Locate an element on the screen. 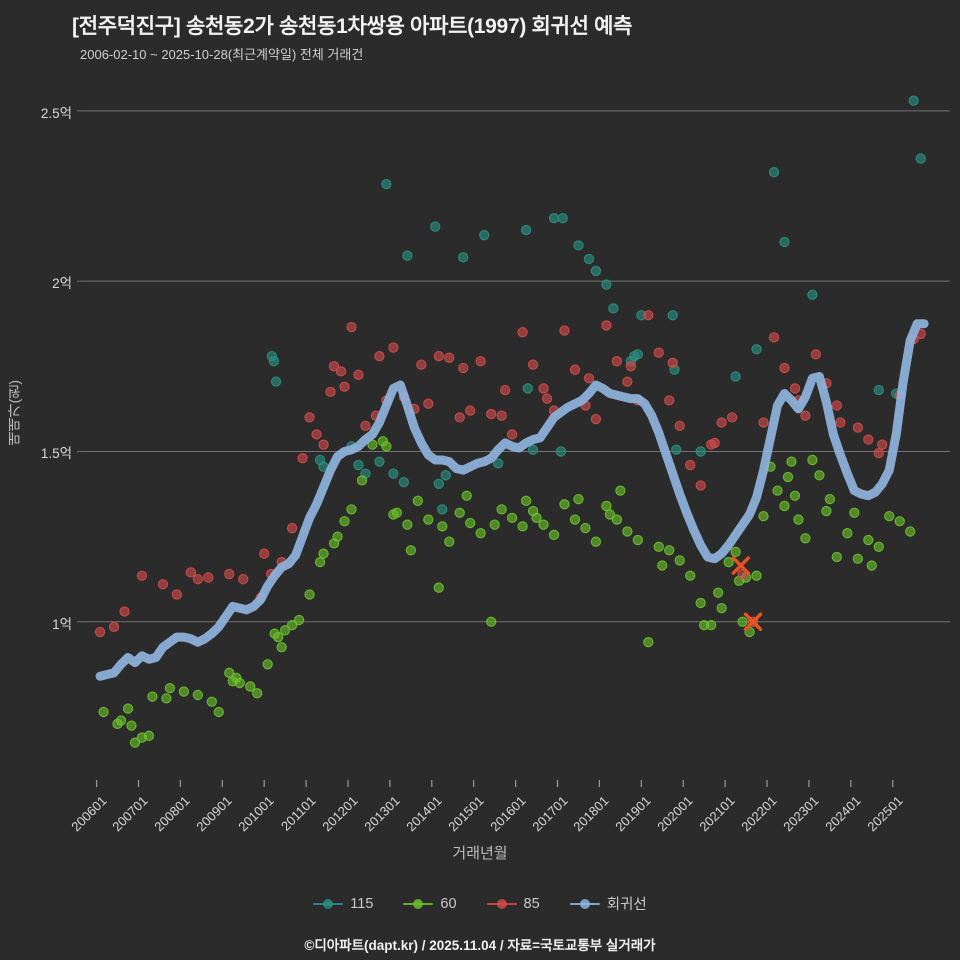 This screenshot has width=960, height=960. legend-item-115: 115 is located at coordinates (343, 904).